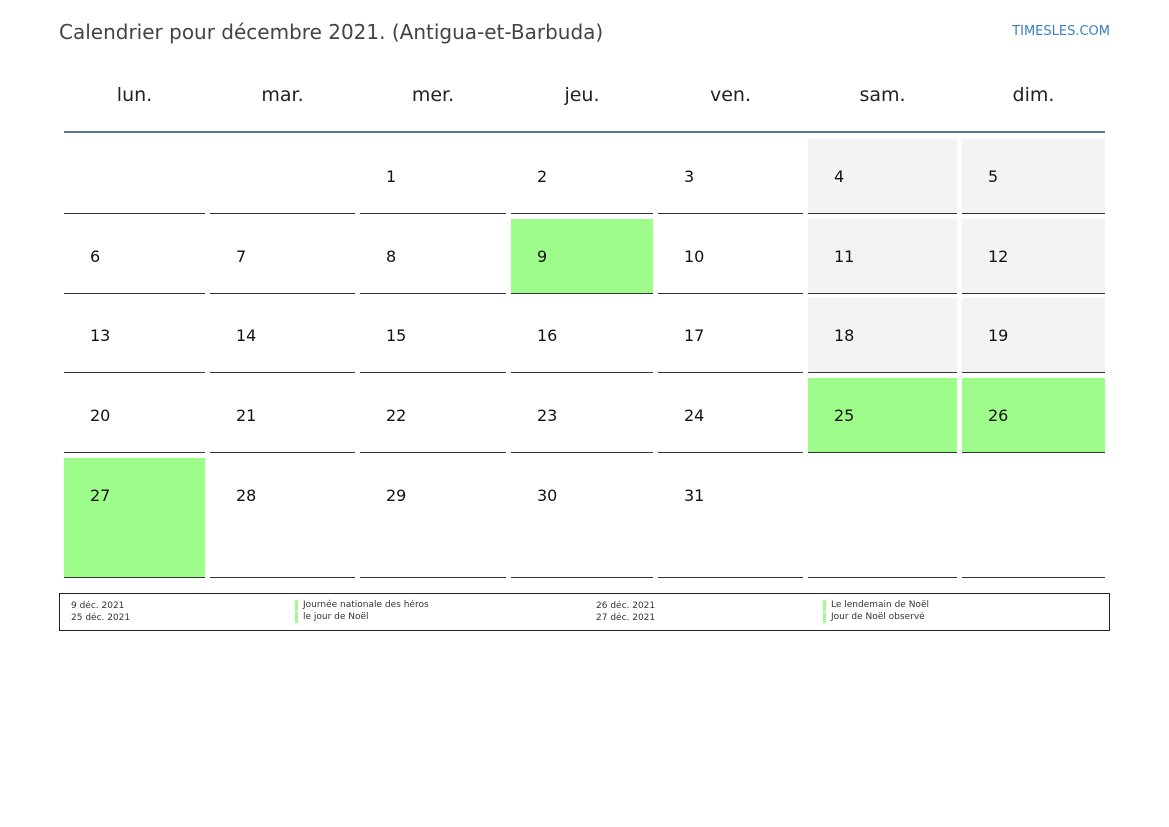 The image size is (1169, 827). Describe the element at coordinates (882, 335) in the screenshot. I see `day-cell: 18` at that location.